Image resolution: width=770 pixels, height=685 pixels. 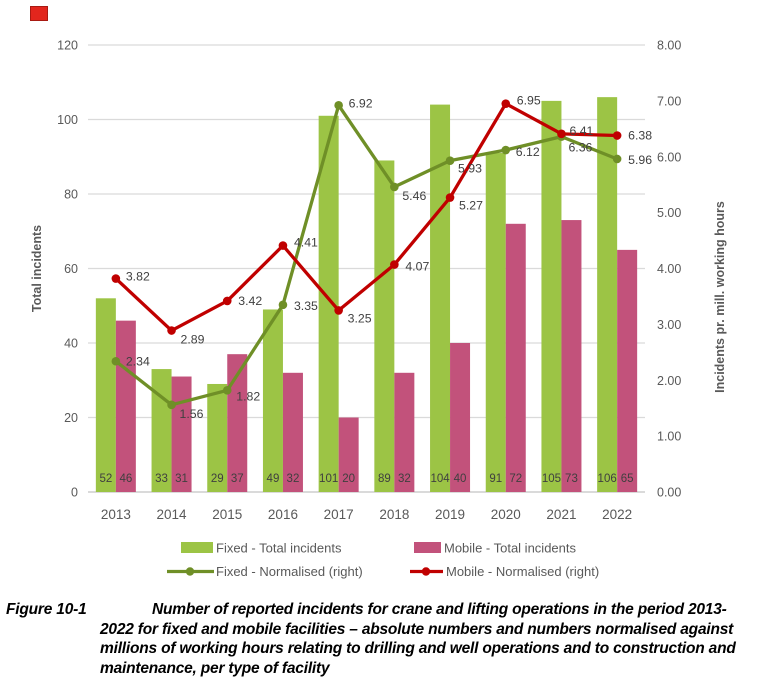 What do you see at coordinates (460, 479) in the screenshot?
I see `bar-value-label: 40` at bounding box center [460, 479].